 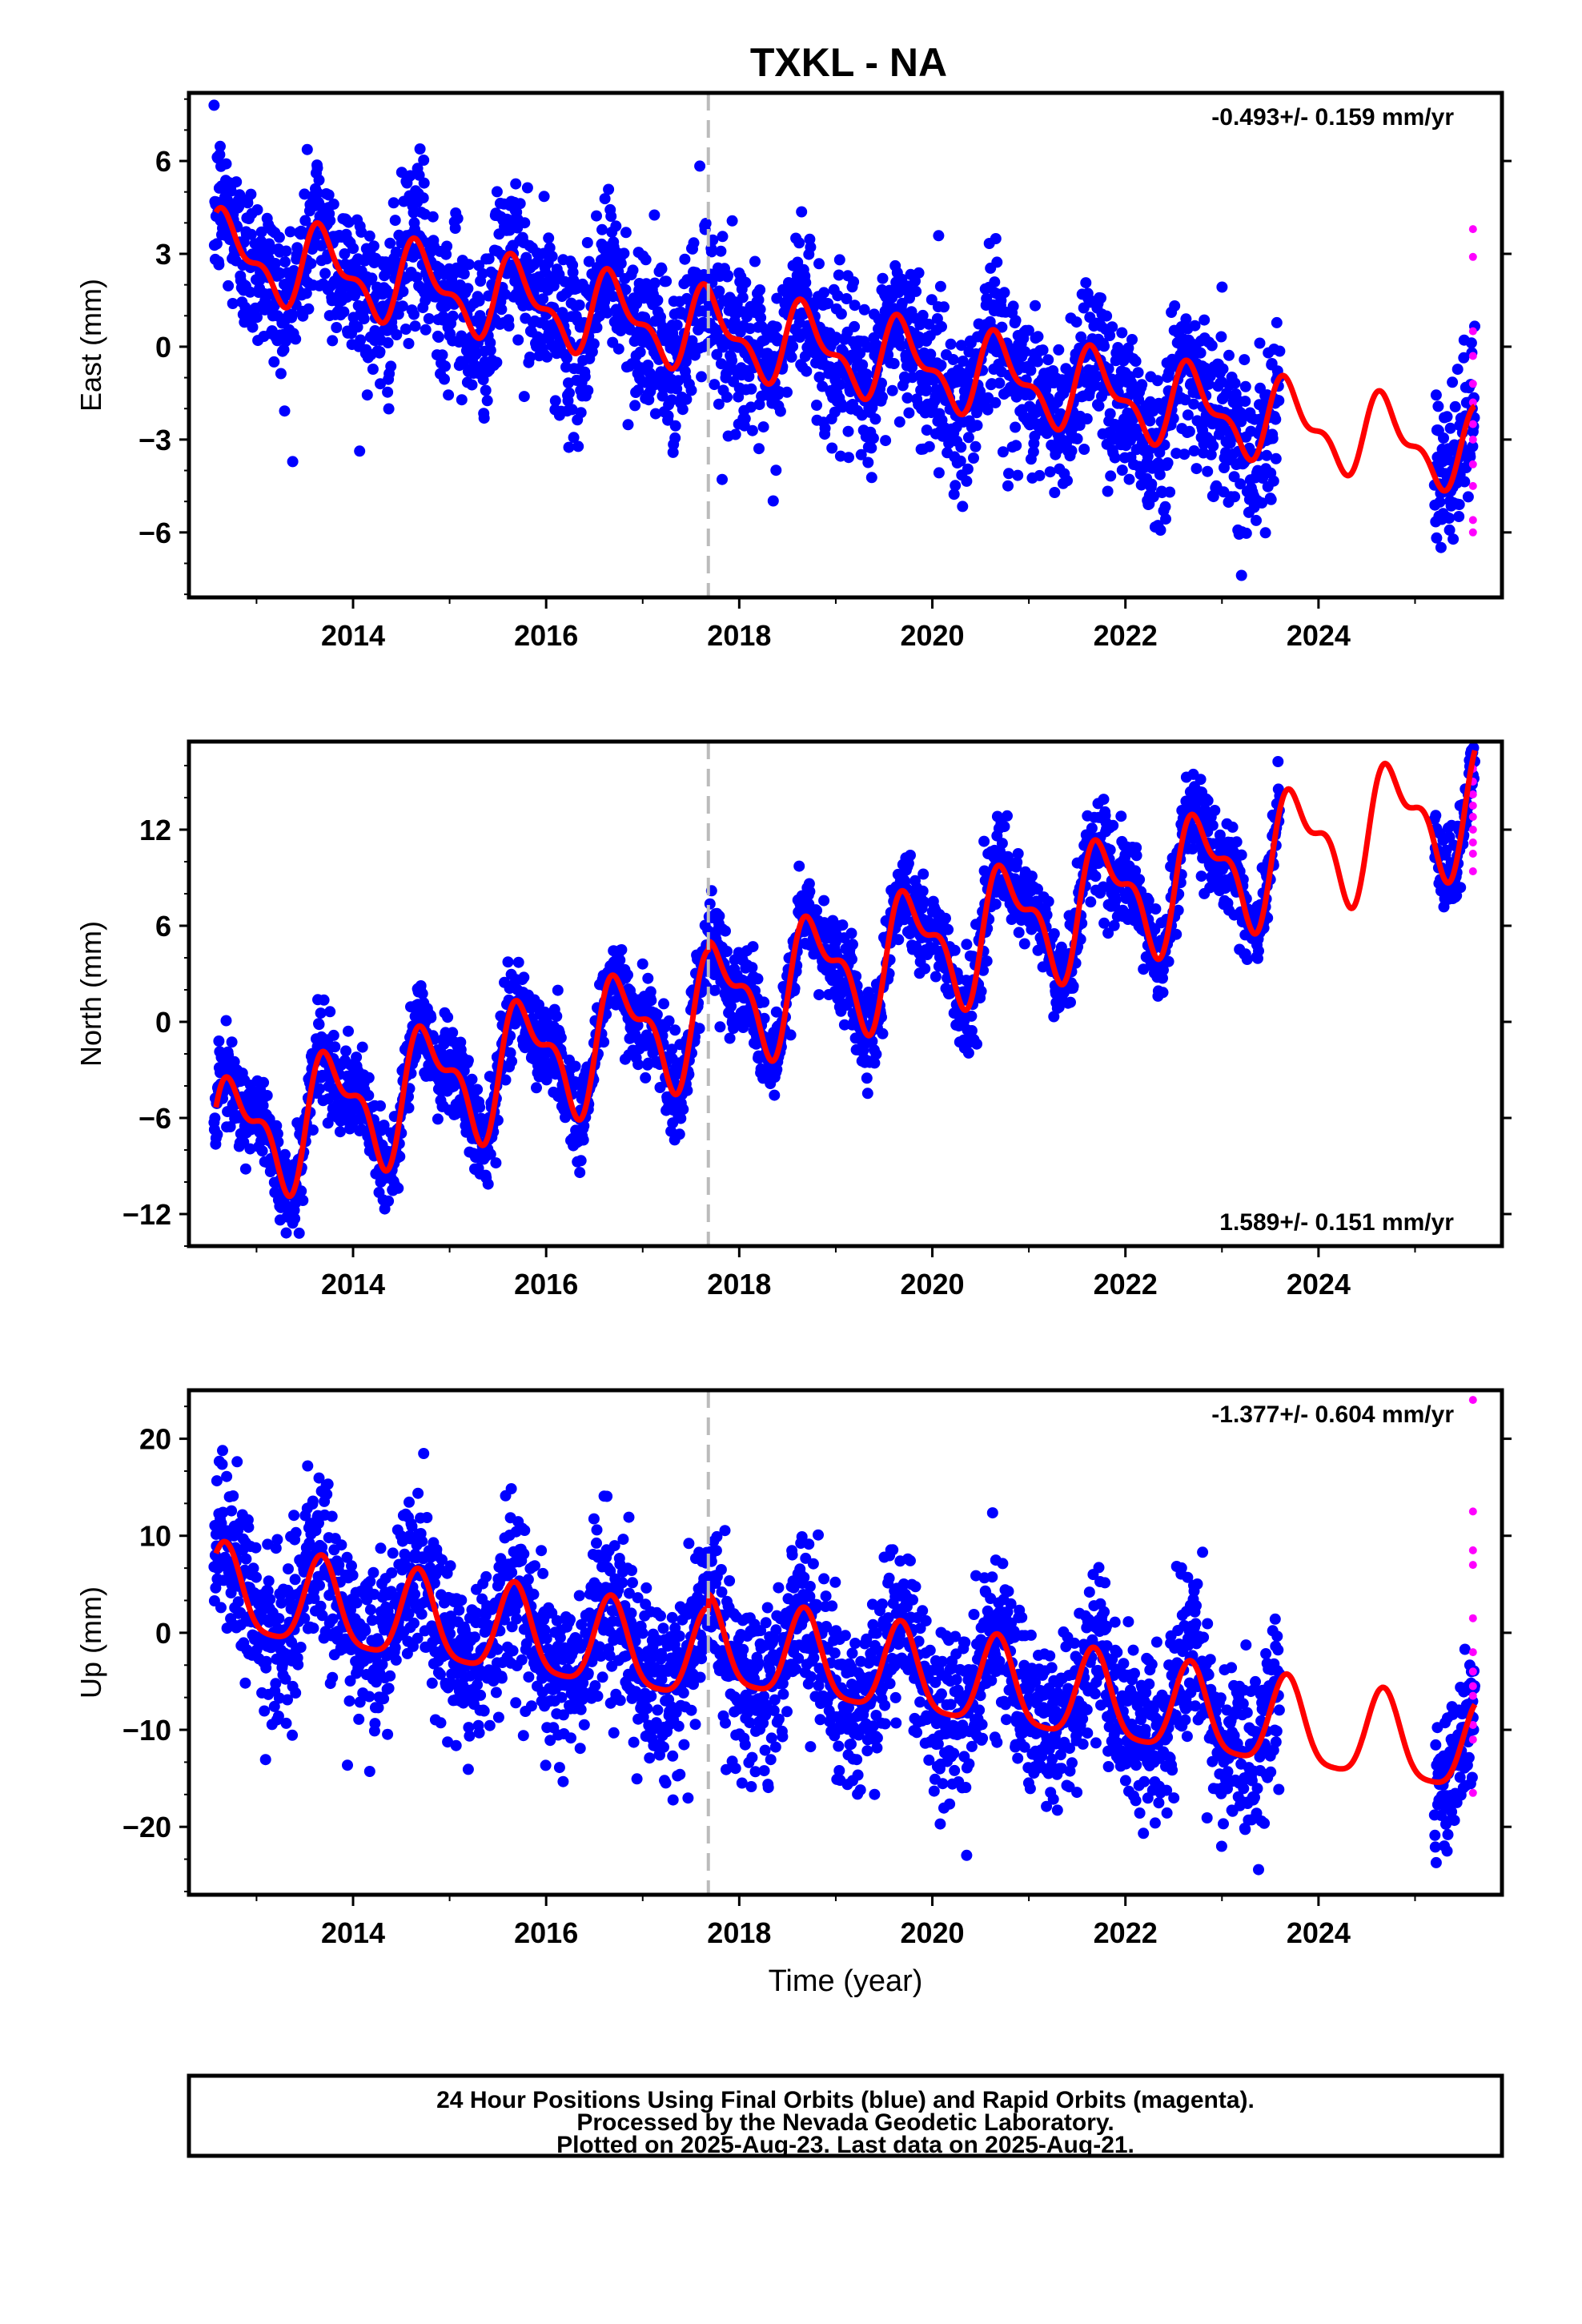 I want to click on x-tick-label: 2018, so click(x=739, y=635).